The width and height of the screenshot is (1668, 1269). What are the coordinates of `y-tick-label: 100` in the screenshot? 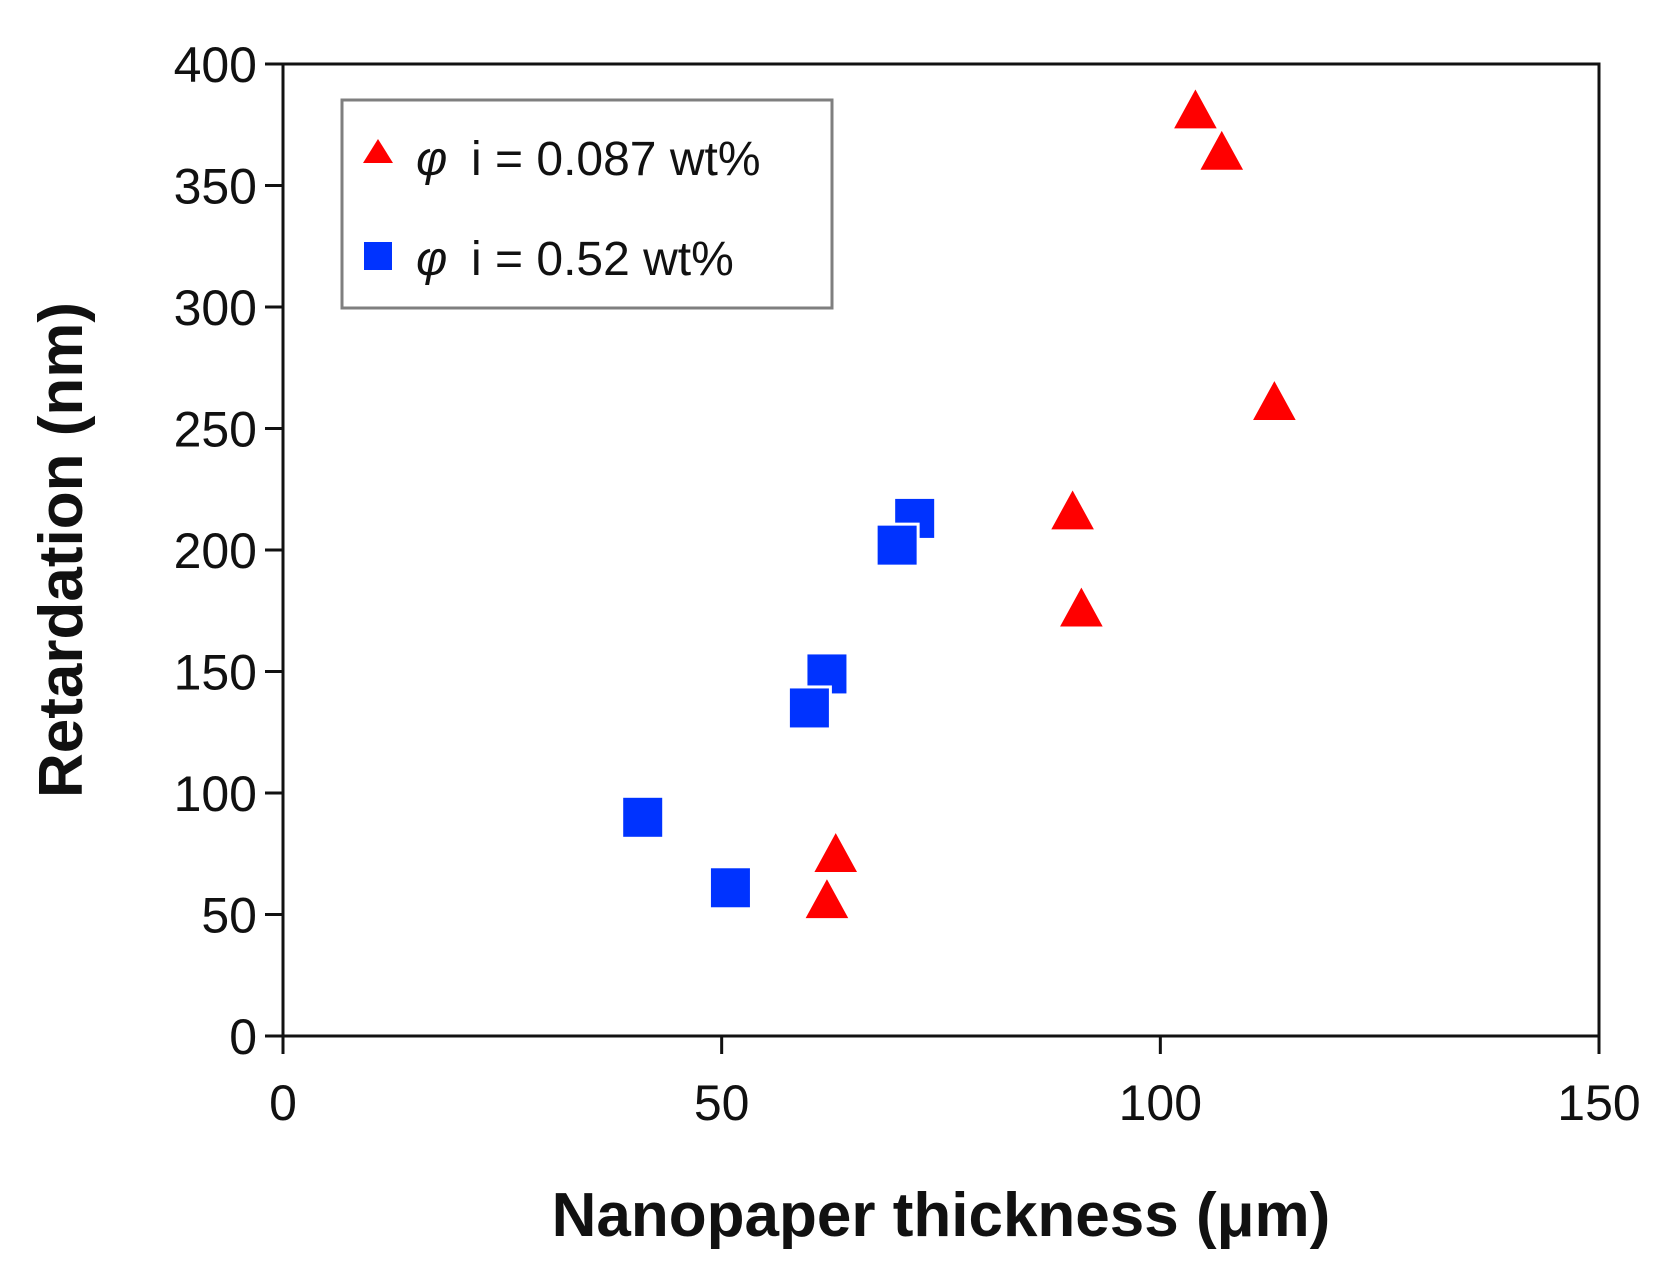 It's located at (215, 794).